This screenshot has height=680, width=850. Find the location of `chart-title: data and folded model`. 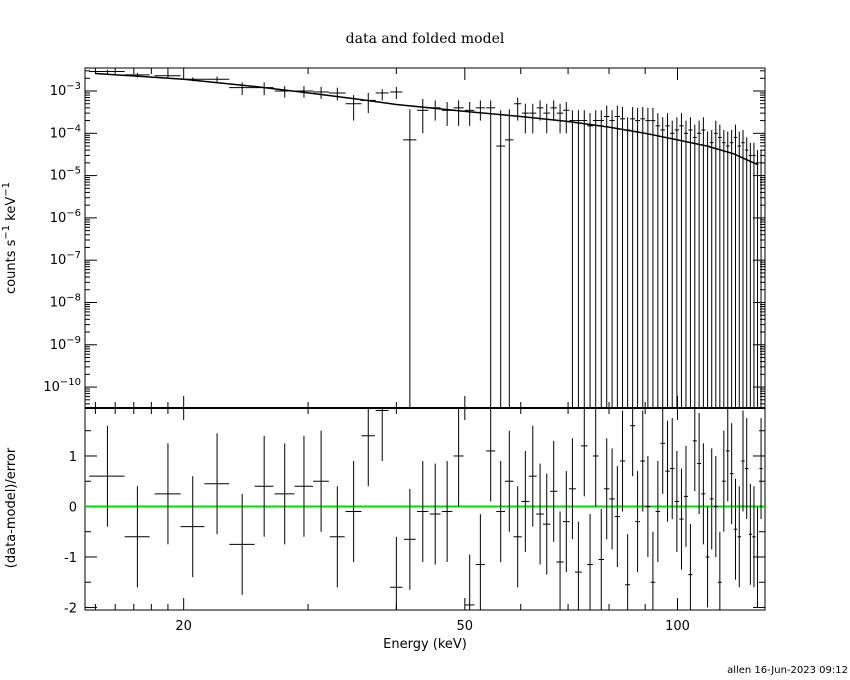

chart-title: data and folded model is located at coordinates (425, 39).